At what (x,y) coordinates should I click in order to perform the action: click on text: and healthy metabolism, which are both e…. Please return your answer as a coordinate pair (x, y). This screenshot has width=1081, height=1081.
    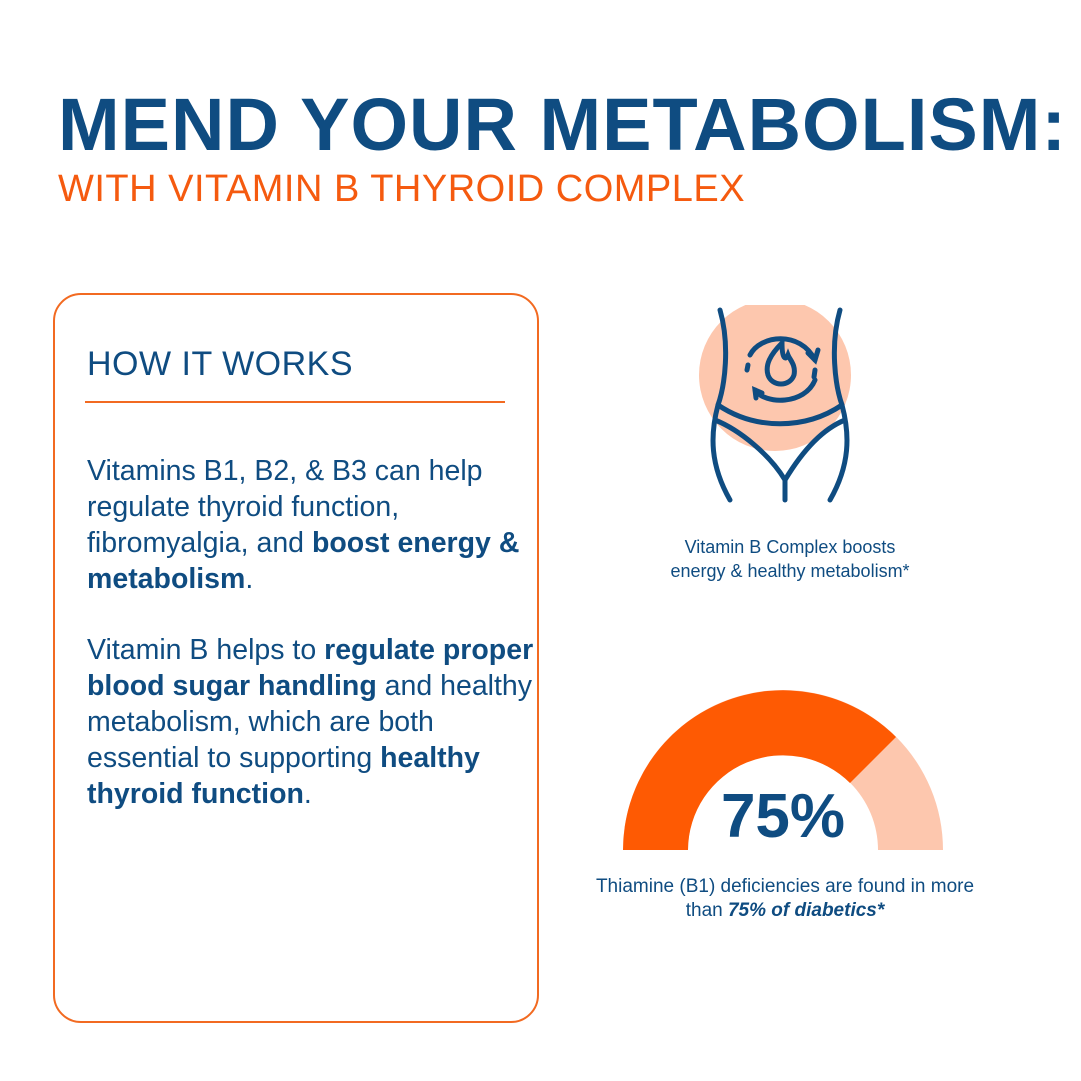
    Looking at the image, I should click on (310, 722).